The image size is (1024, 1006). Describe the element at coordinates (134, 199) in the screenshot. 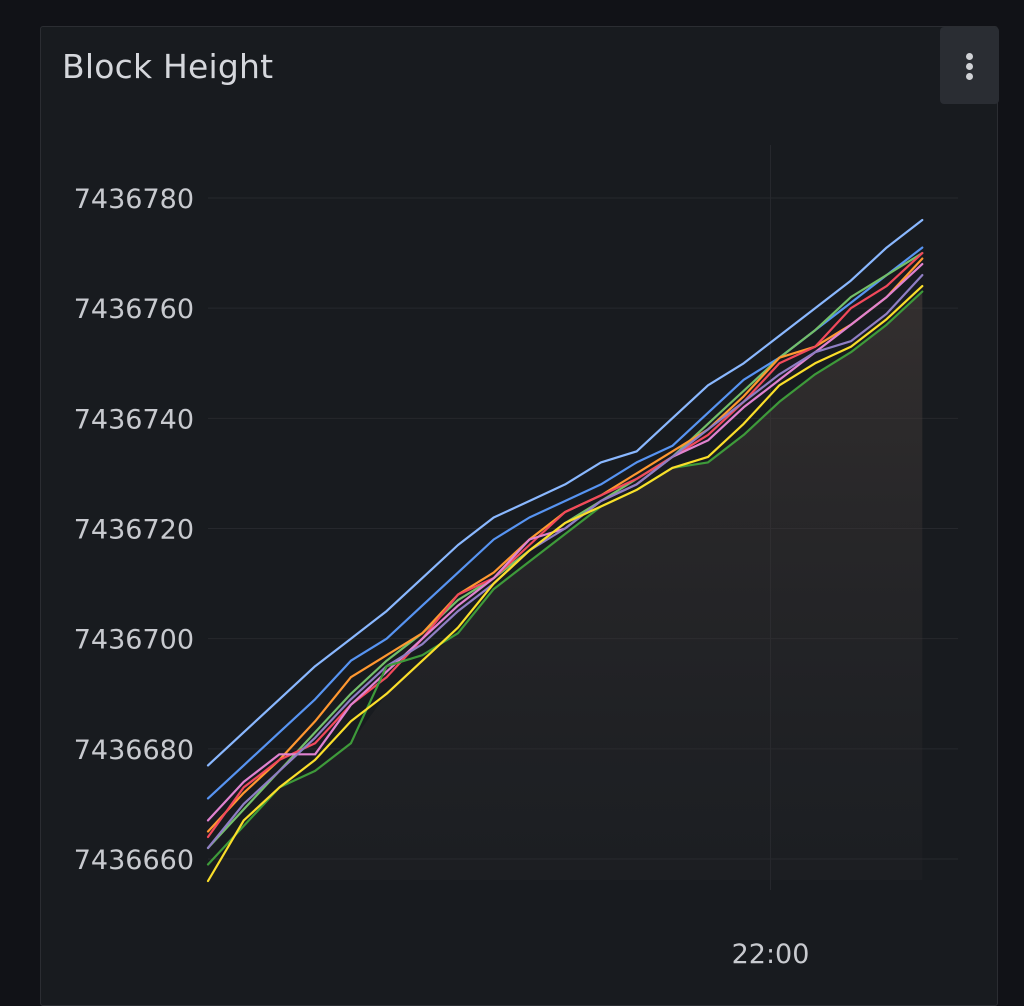

I see `y-tick-label: 7436780` at that location.